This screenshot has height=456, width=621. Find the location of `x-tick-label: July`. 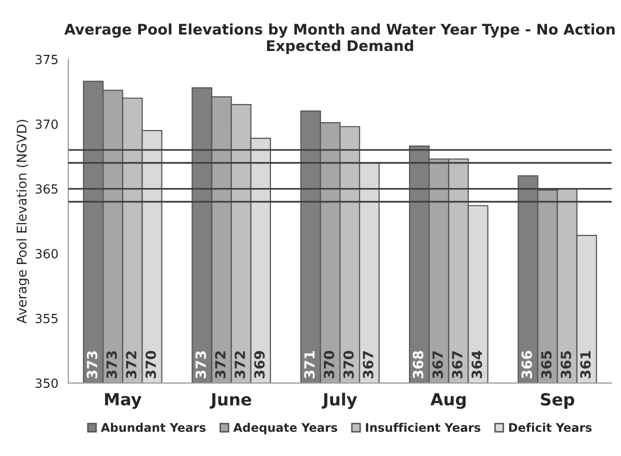

x-tick-label: July is located at coordinates (340, 401).